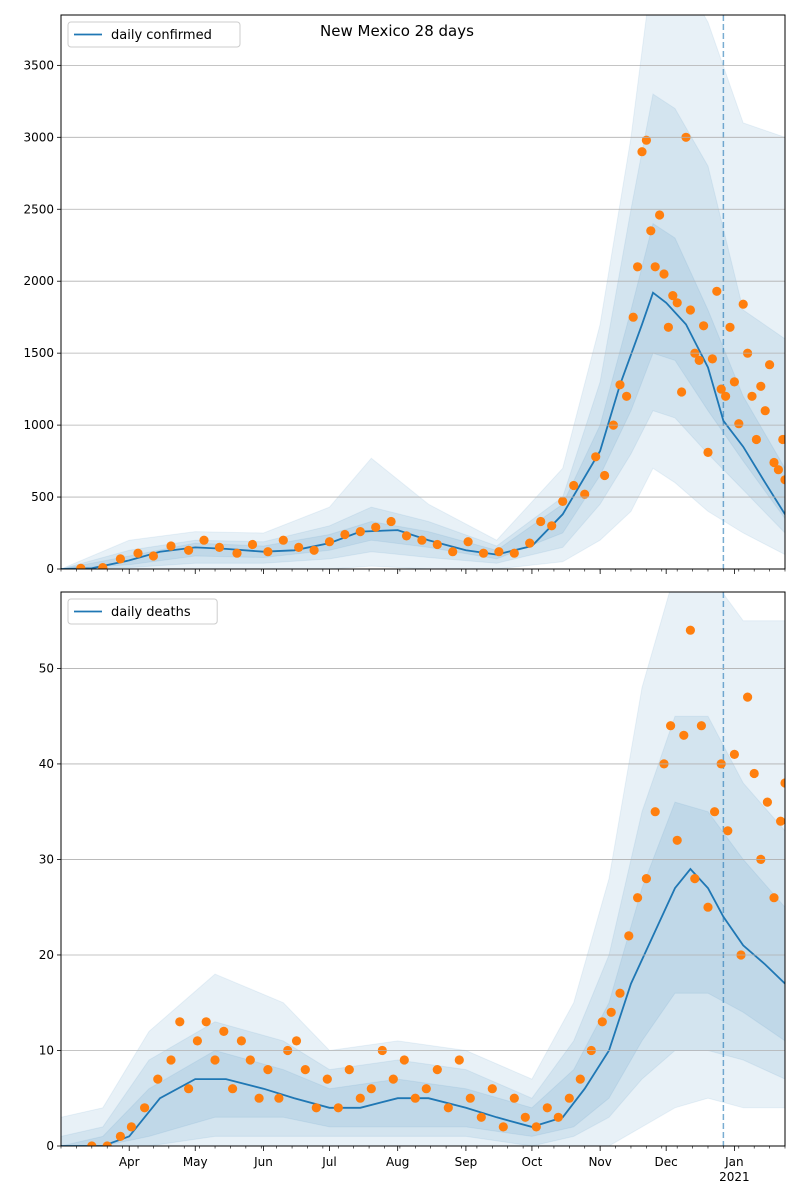  I want to click on x-tick-label: Jun, so click(263, 1162).